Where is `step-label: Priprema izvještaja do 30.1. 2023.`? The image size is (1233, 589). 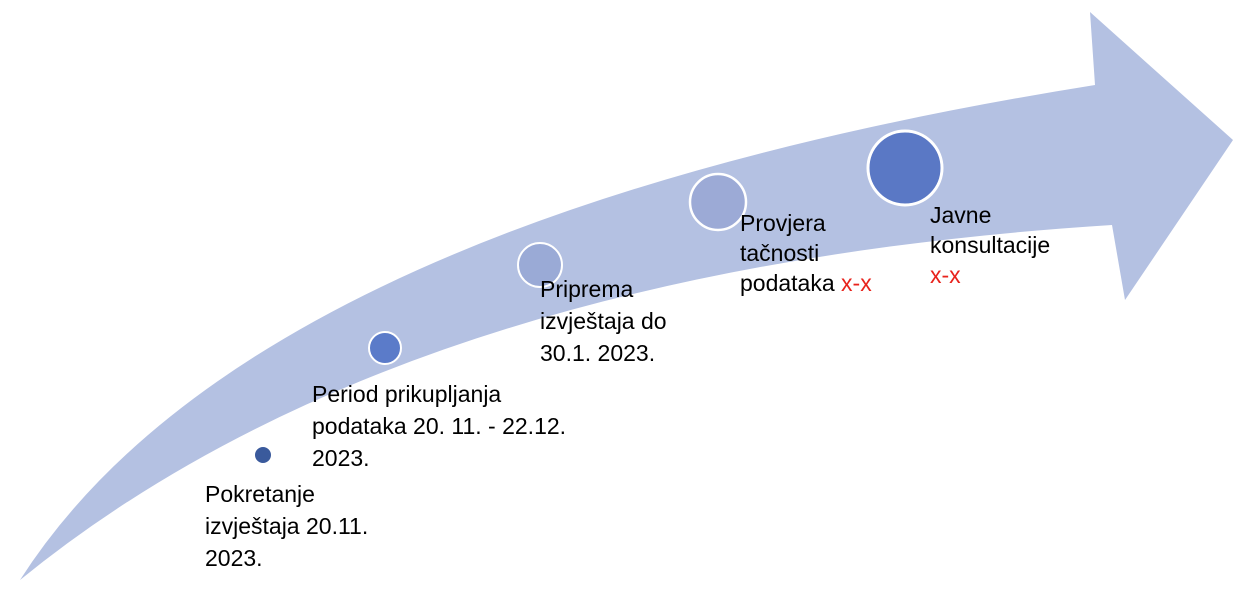 step-label: Priprema izvještaja do 30.1. 2023. is located at coordinates (603, 321).